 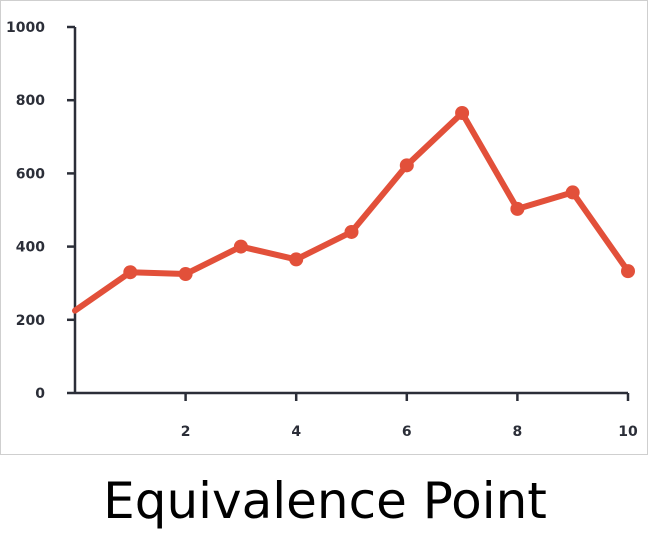 What do you see at coordinates (407, 432) in the screenshot?
I see `x-tick-label: 6` at bounding box center [407, 432].